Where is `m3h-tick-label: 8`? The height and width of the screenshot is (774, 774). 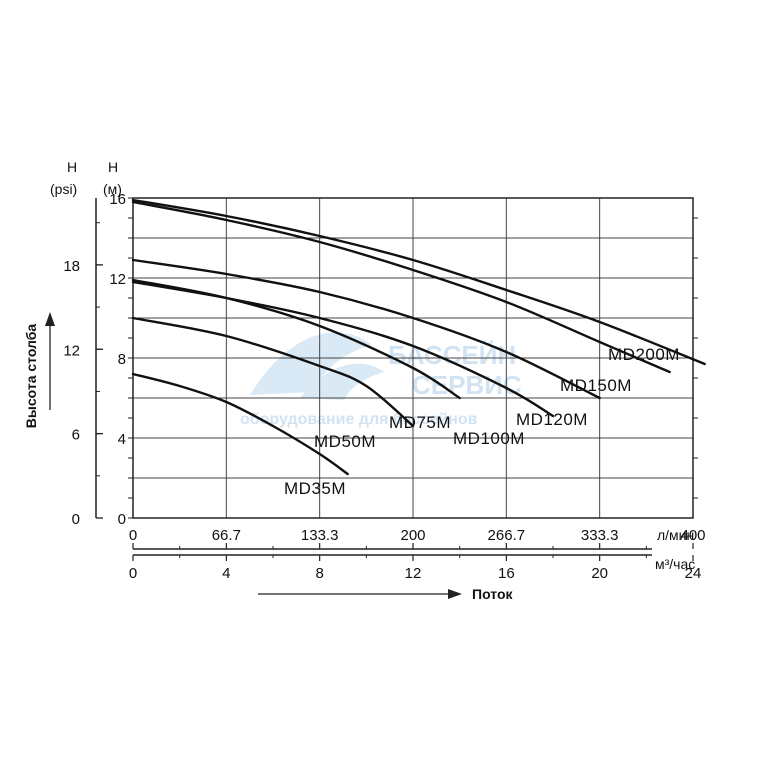
m3h-tick-label: 8 is located at coordinates (319, 573).